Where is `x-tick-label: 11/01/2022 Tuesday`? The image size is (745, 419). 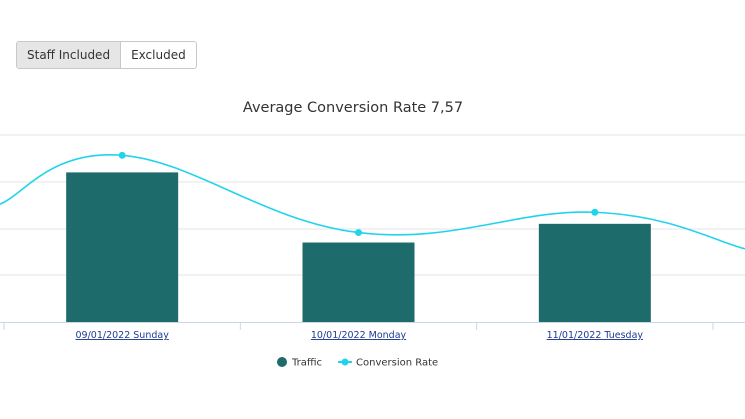 x-tick-label: 11/01/2022 Tuesday is located at coordinates (595, 335).